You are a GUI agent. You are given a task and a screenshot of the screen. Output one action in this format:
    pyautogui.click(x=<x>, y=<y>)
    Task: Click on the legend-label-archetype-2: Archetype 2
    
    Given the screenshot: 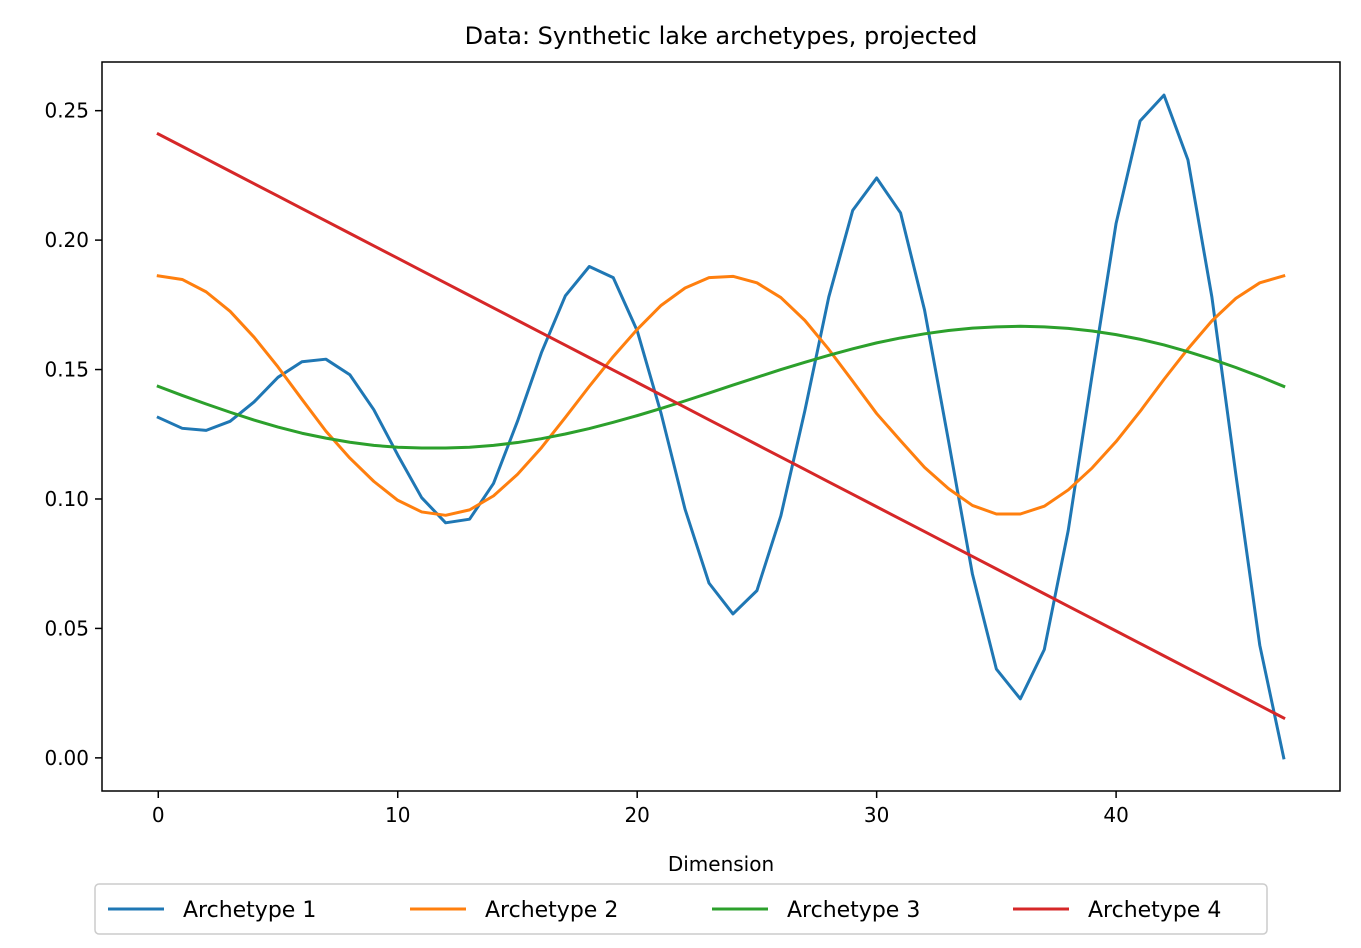 What is the action you would take?
    pyautogui.click(x=551, y=910)
    